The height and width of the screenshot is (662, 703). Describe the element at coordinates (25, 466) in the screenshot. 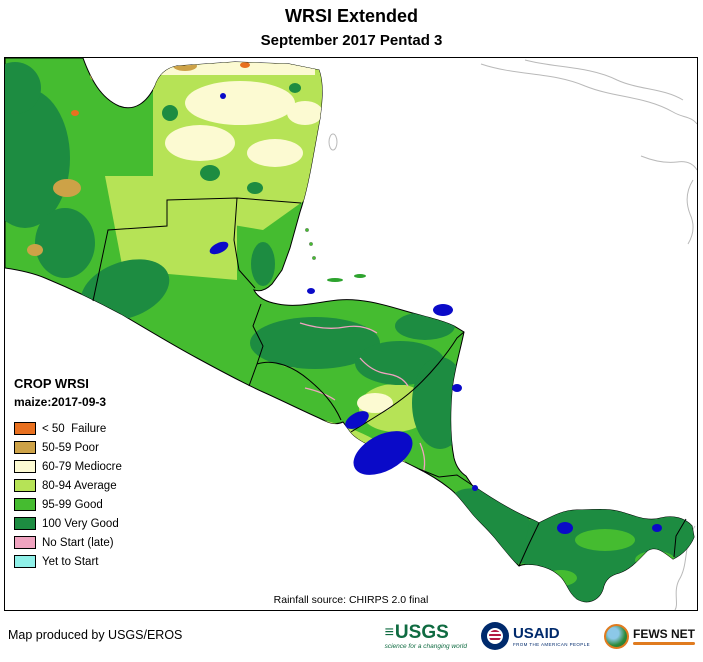

I see `legend-swatch-mediocre` at that location.